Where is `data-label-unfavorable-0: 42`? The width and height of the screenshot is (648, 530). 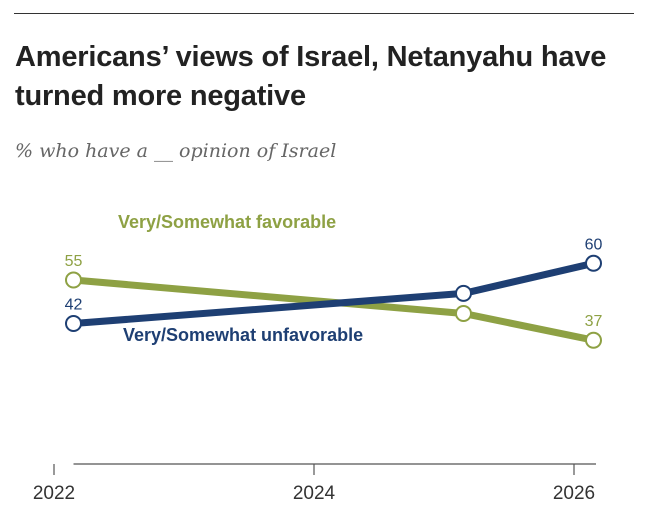
data-label-unfavorable-0: 42 is located at coordinates (74, 305).